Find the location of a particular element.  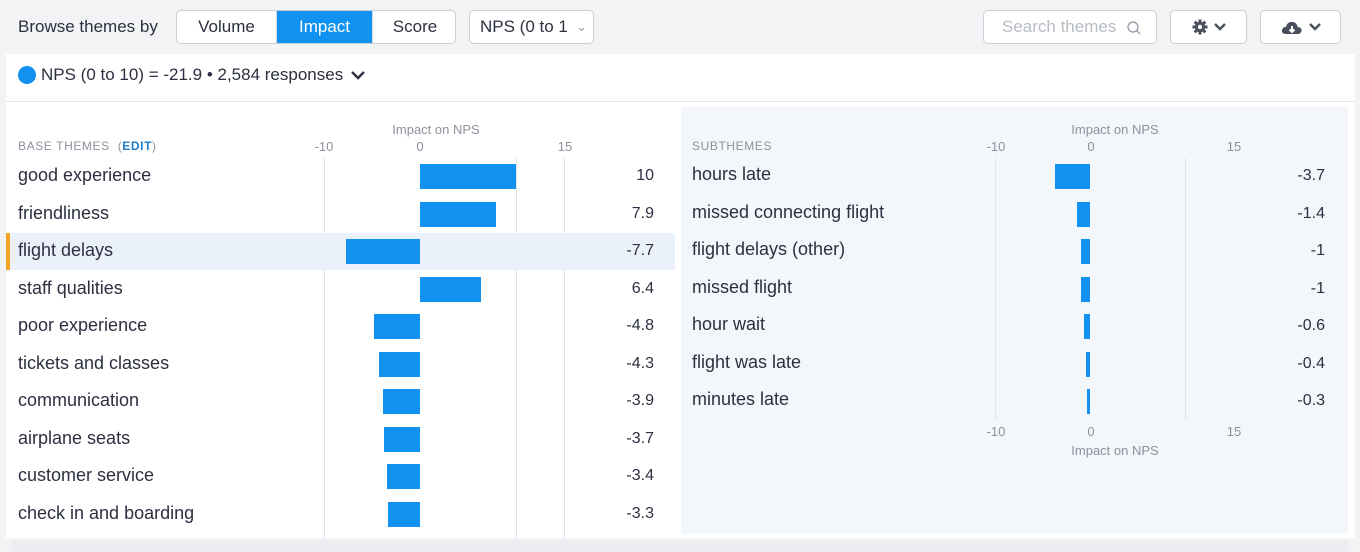

subtheme-label: flight delays (other) is located at coordinates (769, 249).